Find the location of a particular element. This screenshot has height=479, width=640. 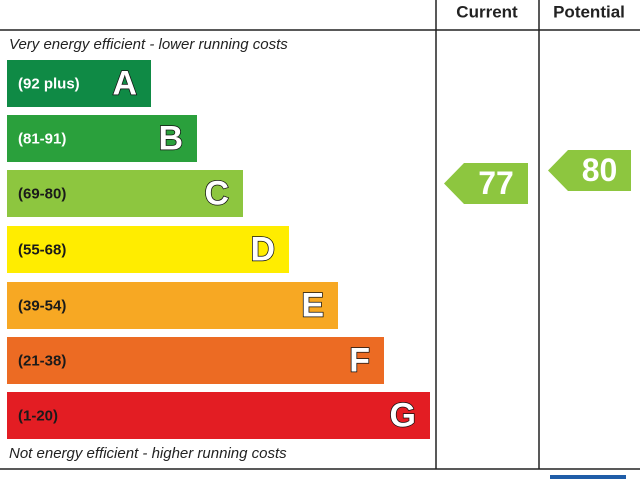

band-letter: C is located at coordinates (216, 193).